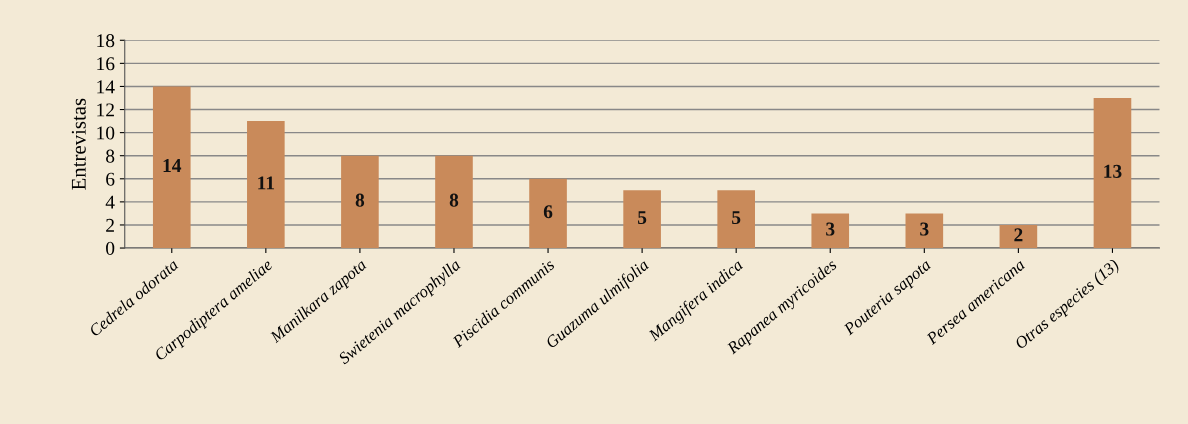  Describe the element at coordinates (110, 179) in the screenshot. I see `y-tick-label: 6` at that location.